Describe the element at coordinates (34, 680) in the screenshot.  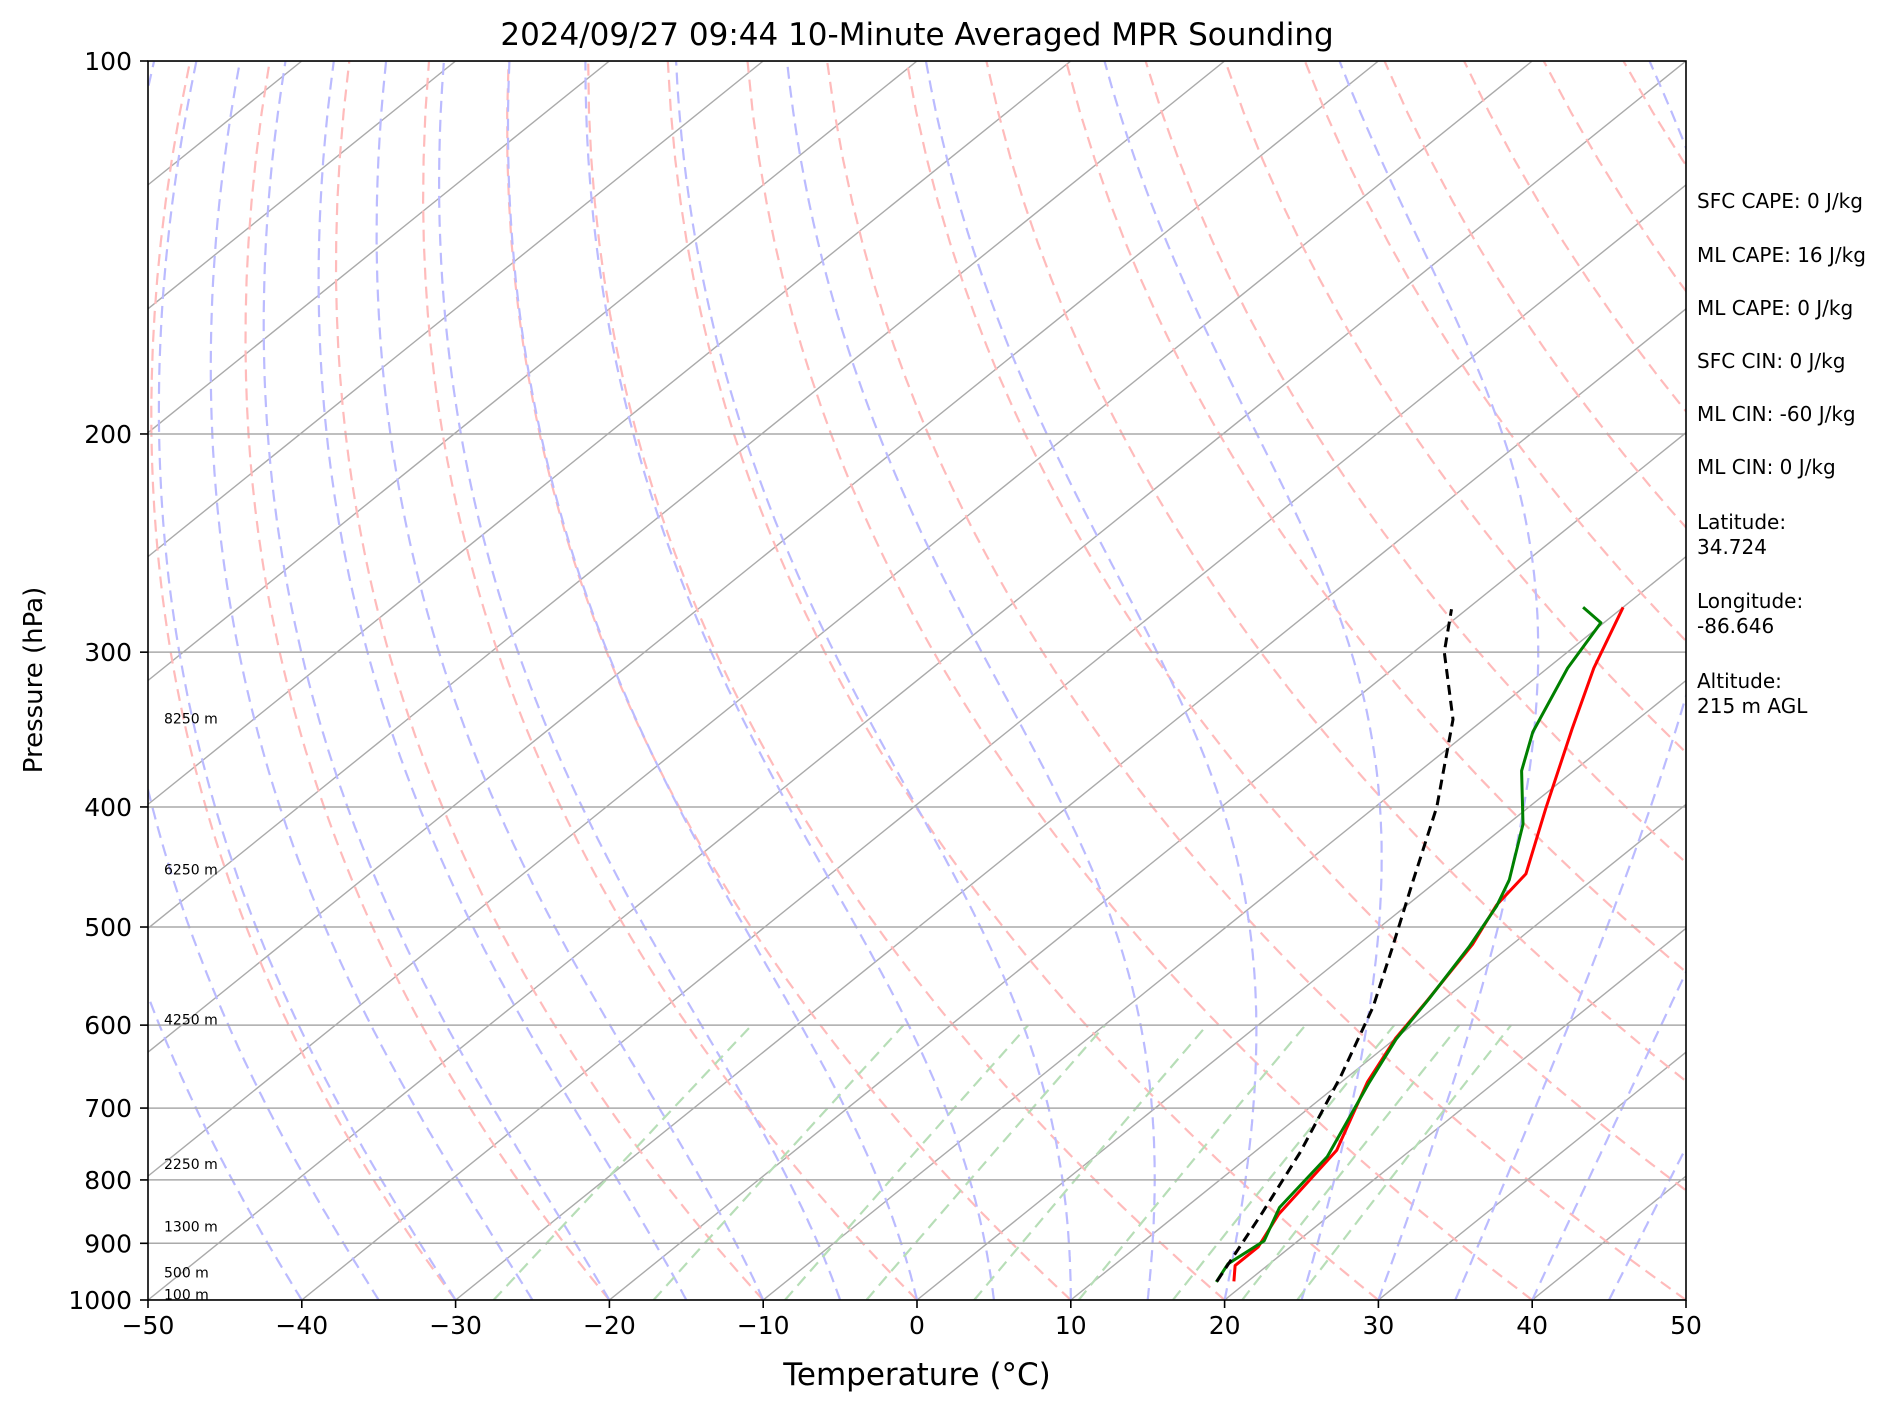
I see `y-axis-label: Pressure (hPa)` at that location.